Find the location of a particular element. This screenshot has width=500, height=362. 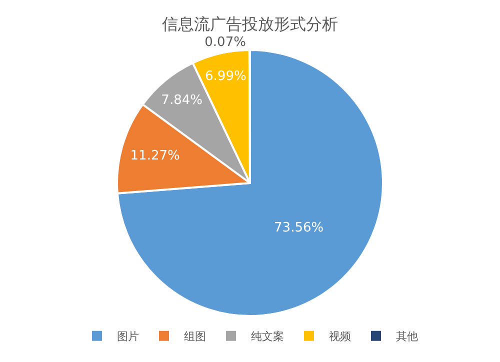

data-label: 7.84% is located at coordinates (181, 100).